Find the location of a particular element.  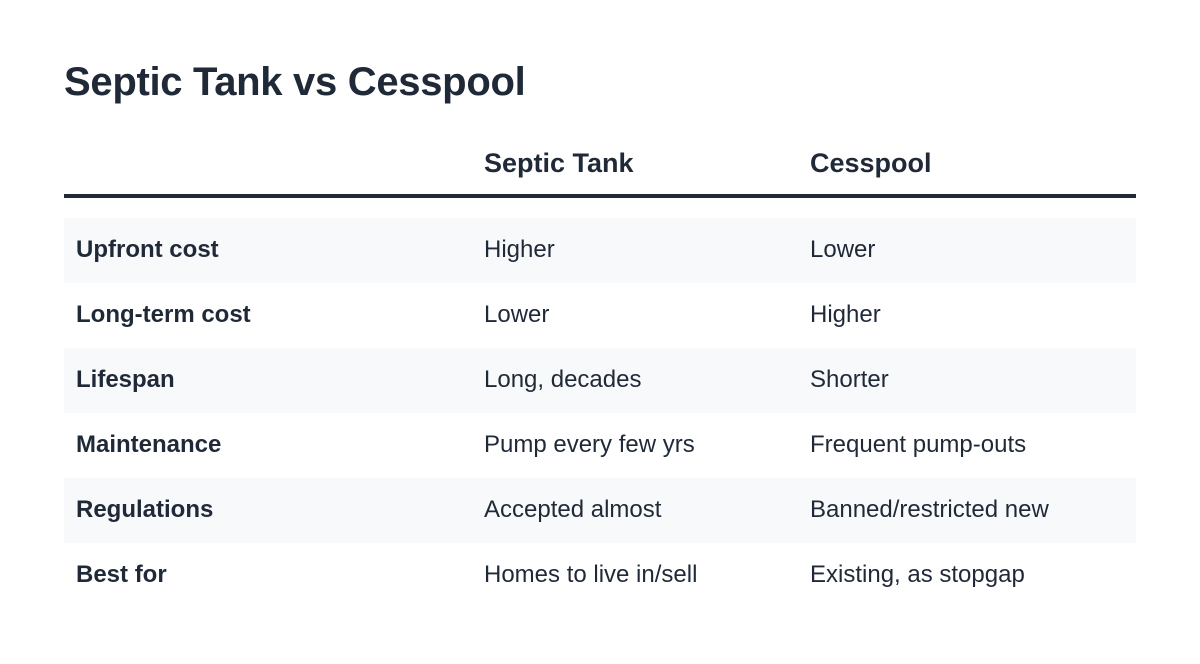

septic-tank-value: Homes to live in/sell is located at coordinates (591, 574).